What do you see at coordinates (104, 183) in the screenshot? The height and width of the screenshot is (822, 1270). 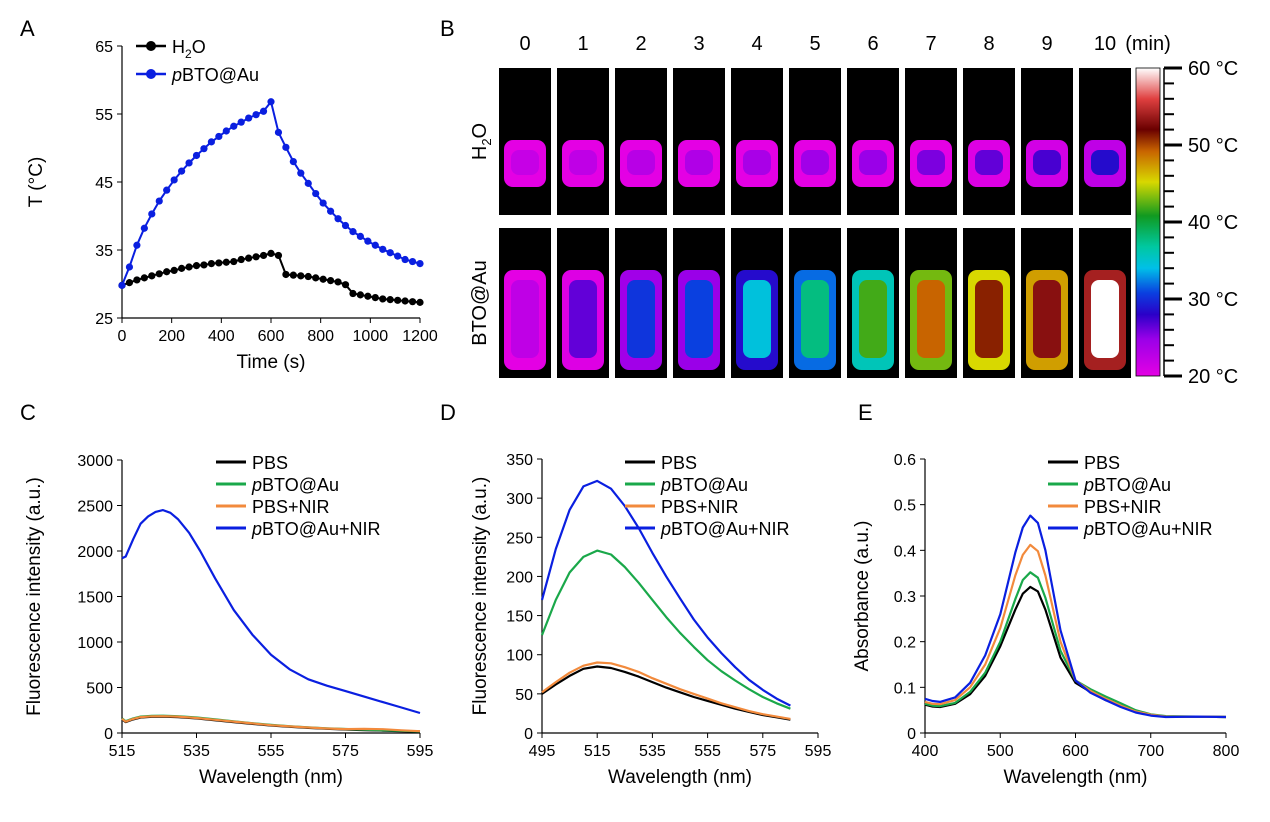 I see `y-tick-label: 45` at bounding box center [104, 183].